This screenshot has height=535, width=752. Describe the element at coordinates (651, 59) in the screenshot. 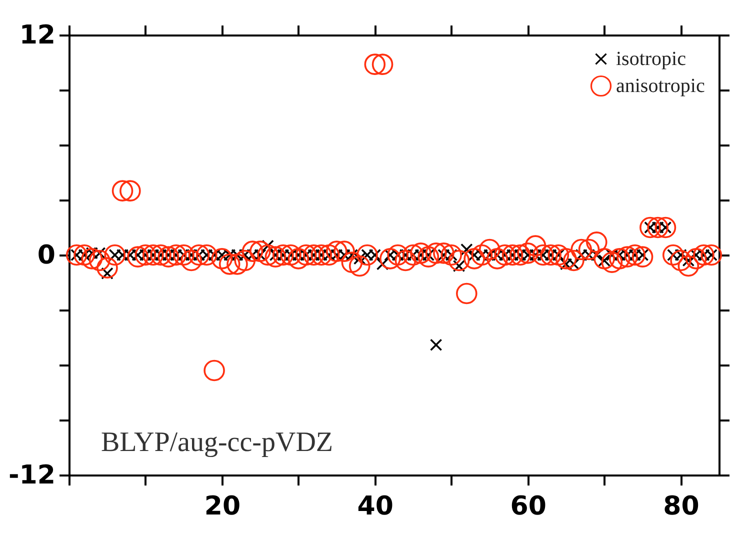

I see `legend-label: isotropic` at that location.